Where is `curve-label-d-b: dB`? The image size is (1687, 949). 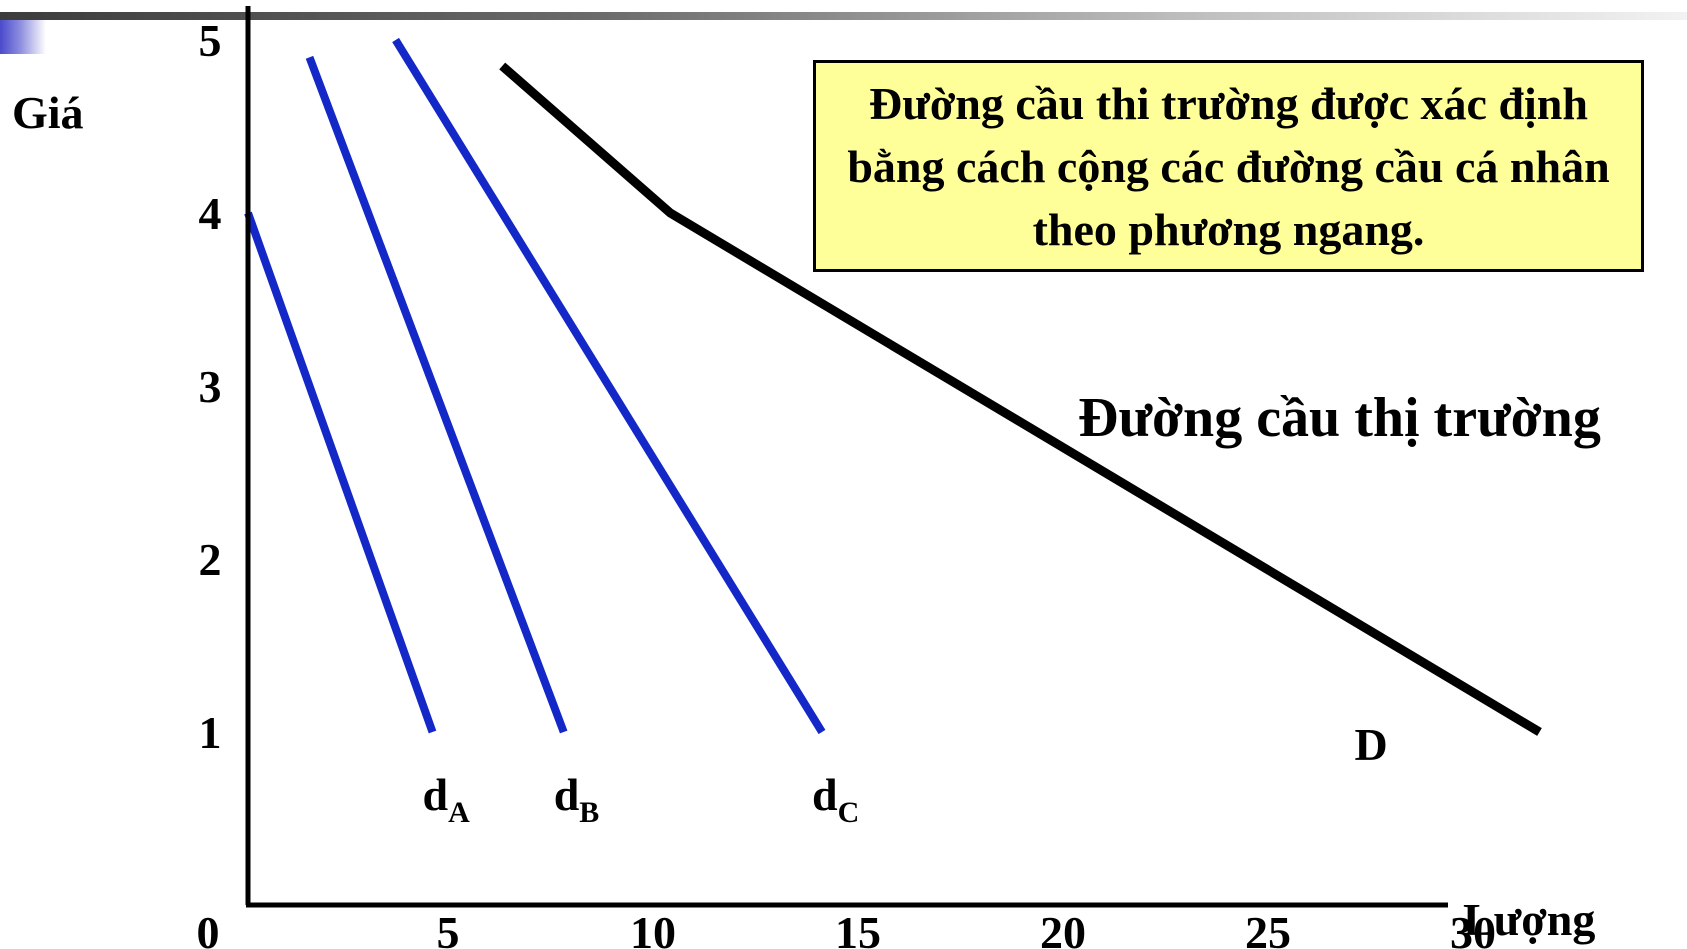
curve-label-d-b: dB is located at coordinates (577, 799).